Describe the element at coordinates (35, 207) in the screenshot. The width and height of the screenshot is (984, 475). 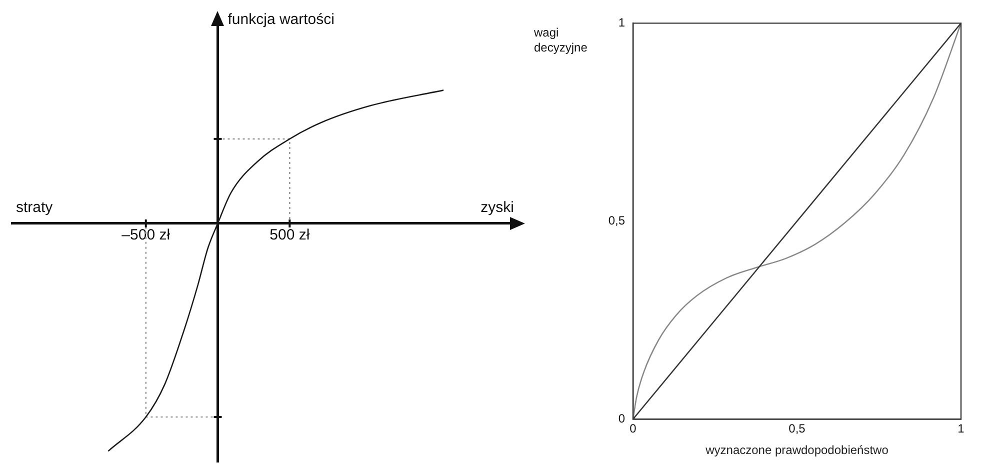
I see `annotation: straty` at that location.